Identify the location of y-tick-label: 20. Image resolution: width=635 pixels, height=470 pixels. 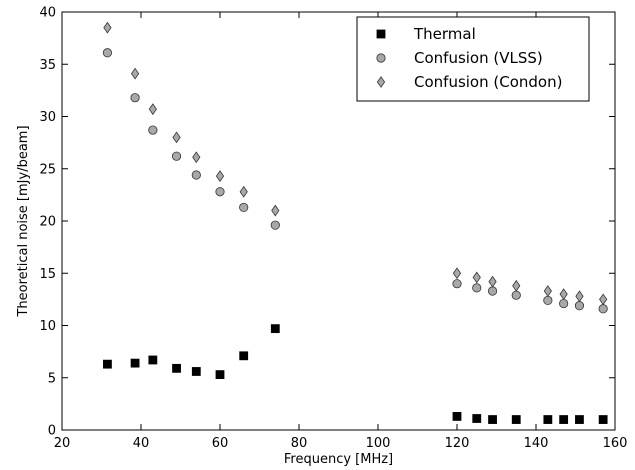
(47, 222).